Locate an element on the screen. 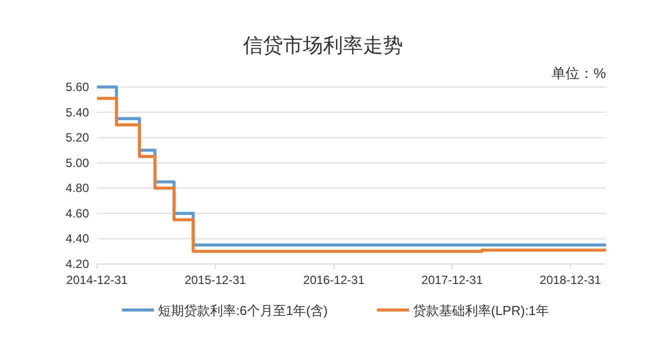  x-tick-label: 2015-12-31 is located at coordinates (215, 280).